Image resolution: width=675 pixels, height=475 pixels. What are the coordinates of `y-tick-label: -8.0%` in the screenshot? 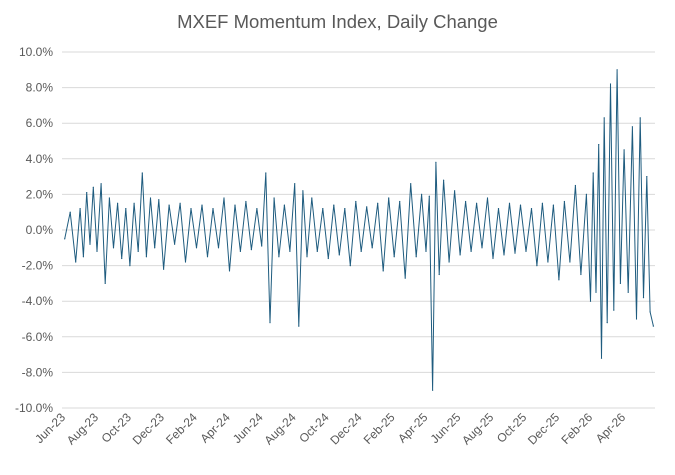 It's located at (38, 372).